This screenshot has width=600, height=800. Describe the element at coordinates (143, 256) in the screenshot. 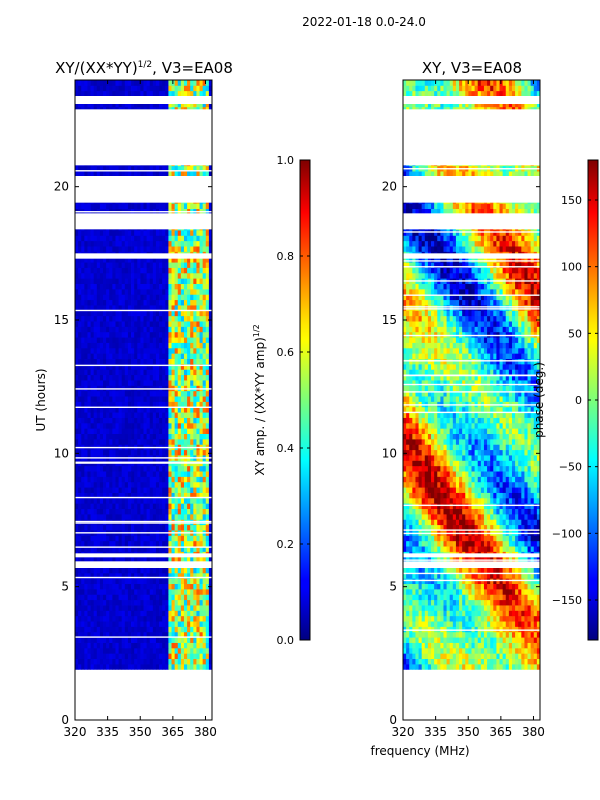

I see `flagged-band` at that location.